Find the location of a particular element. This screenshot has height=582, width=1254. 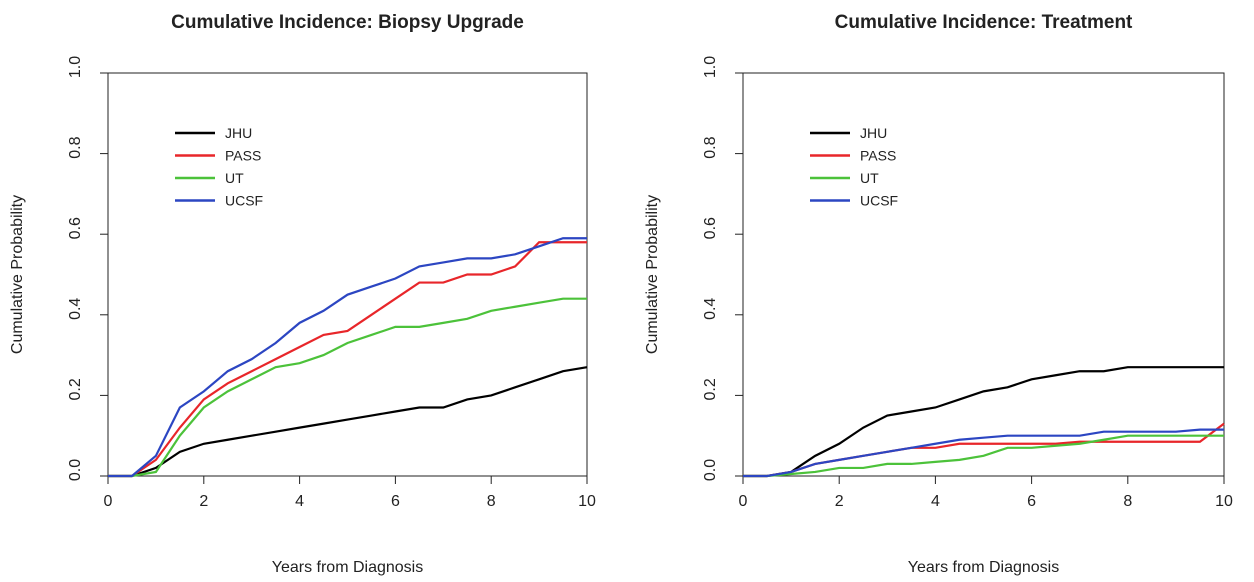

chart-title: Cumulative Incidence: Treatment is located at coordinates (984, 22).